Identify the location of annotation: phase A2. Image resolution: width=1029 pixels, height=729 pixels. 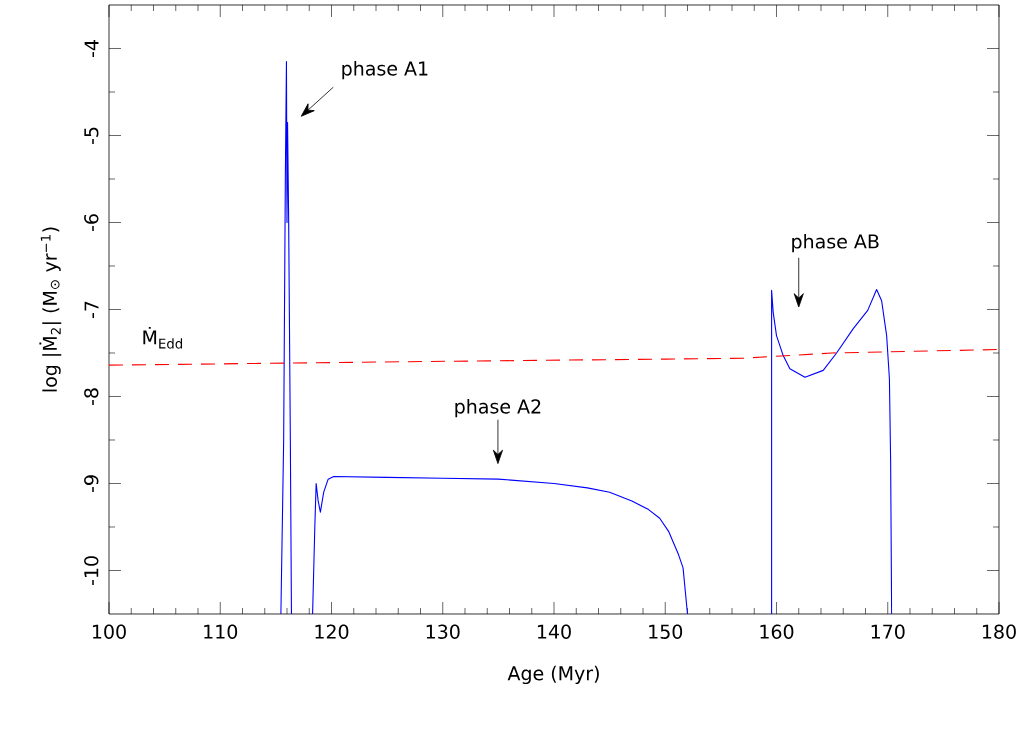
(498, 408).